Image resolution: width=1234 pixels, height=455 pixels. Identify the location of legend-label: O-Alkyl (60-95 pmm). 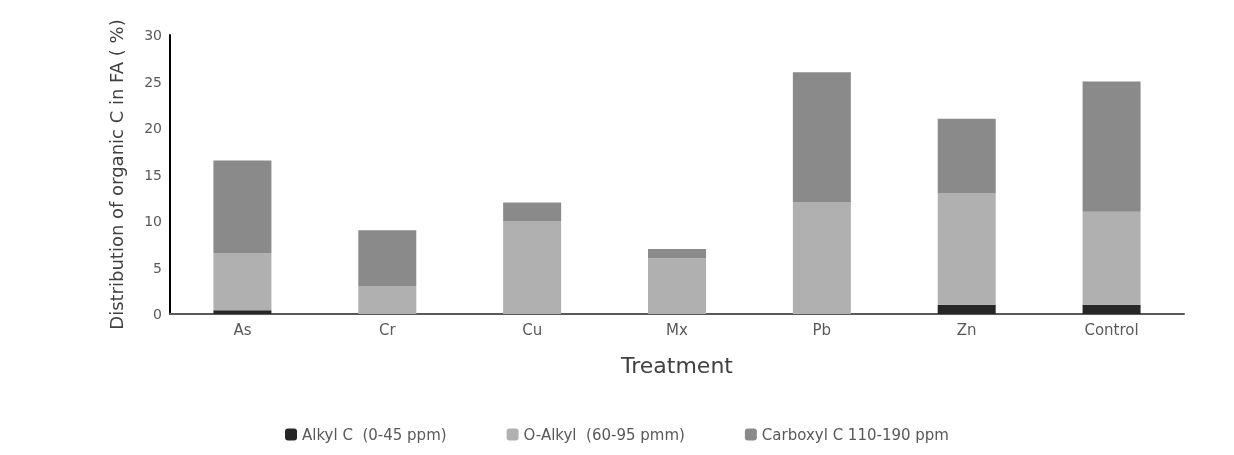
(604, 434).